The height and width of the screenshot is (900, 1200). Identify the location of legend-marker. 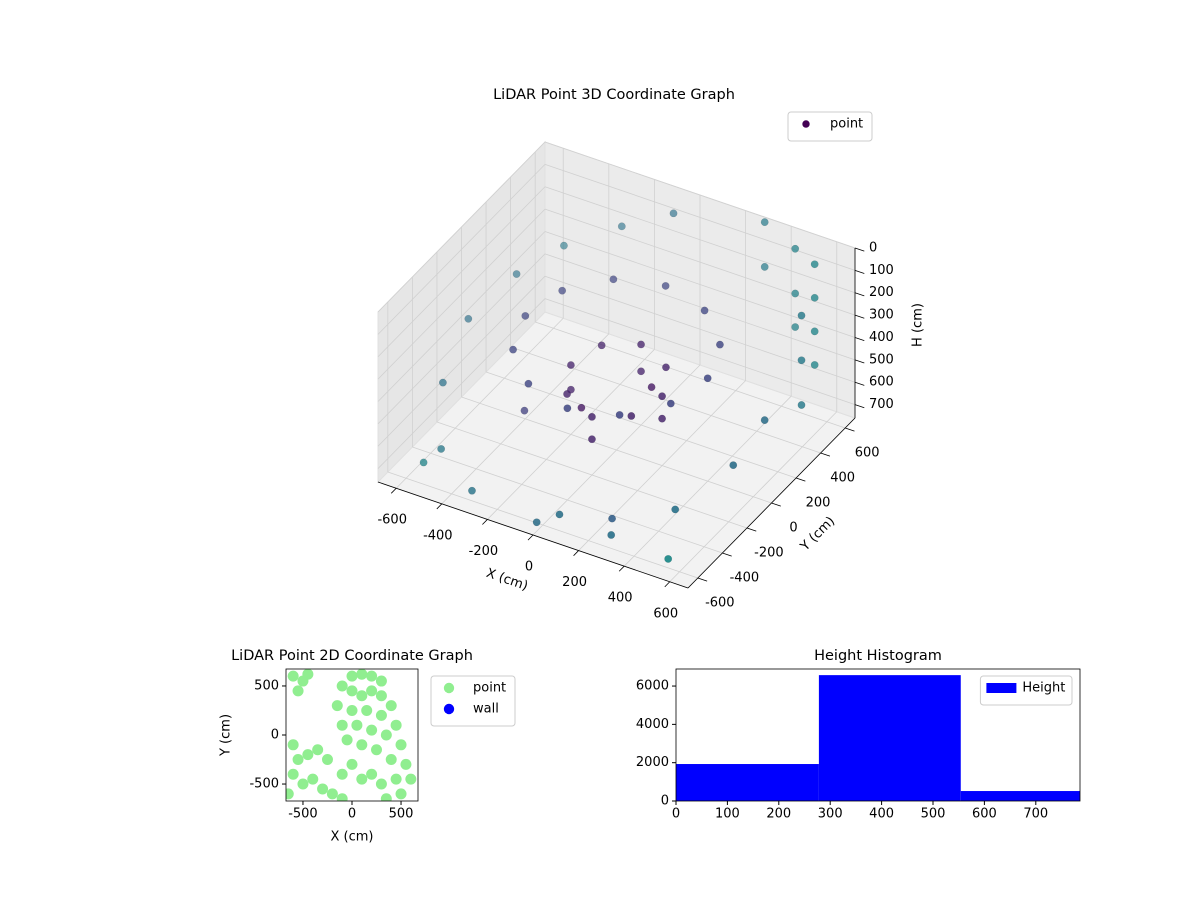
(806, 124).